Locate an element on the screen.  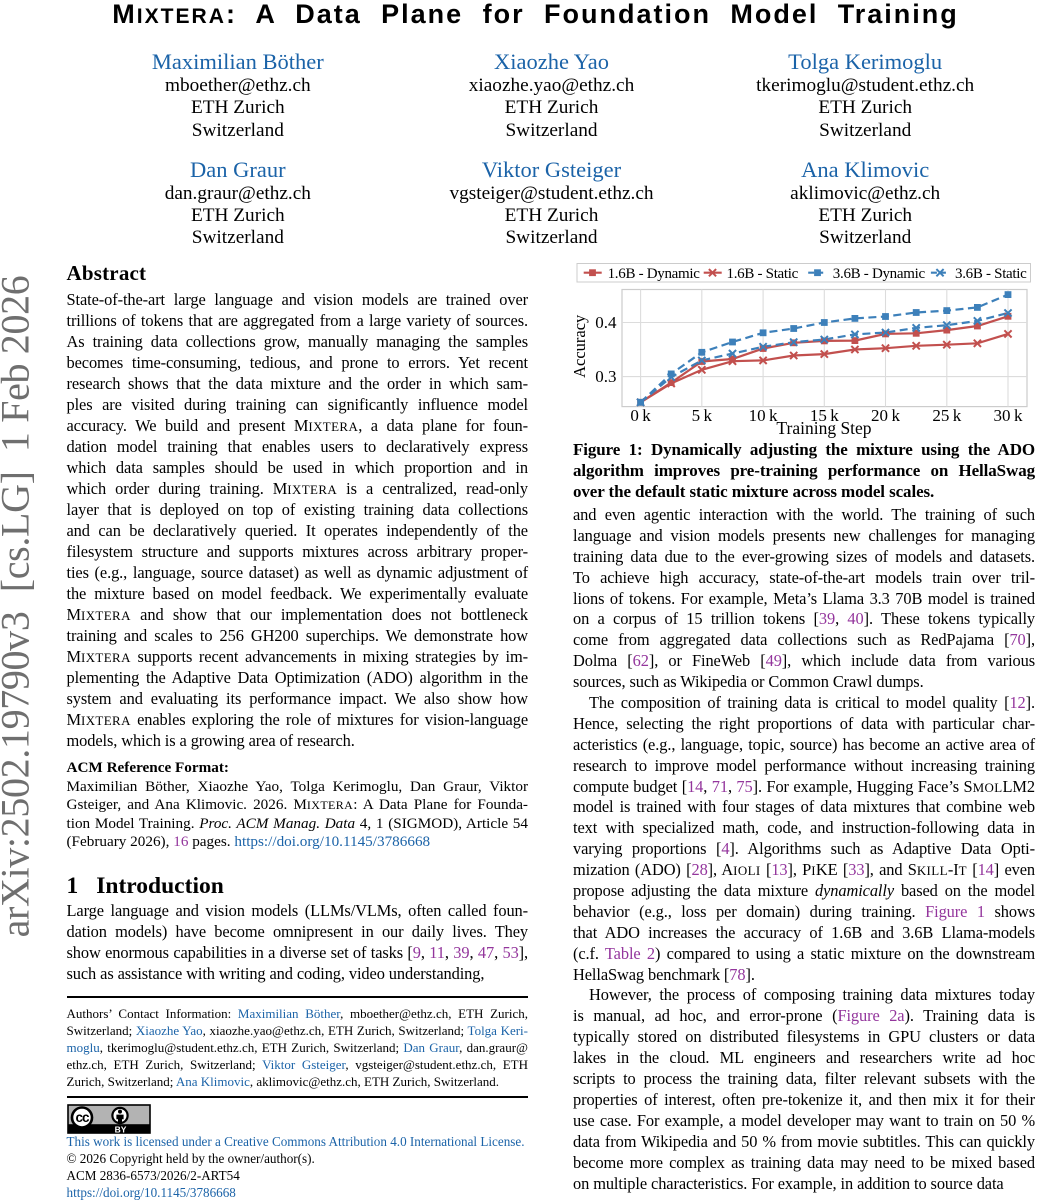
svg-text: 5 k is located at coordinates (702, 415).